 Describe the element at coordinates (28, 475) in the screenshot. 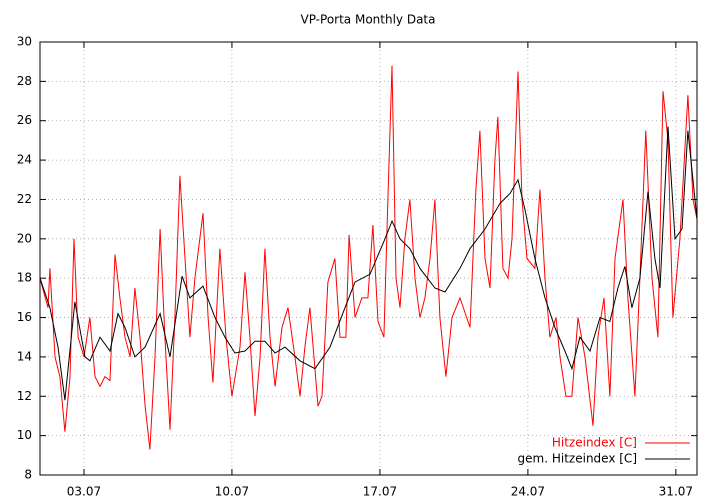

I see `y-tick-label: 8` at that location.